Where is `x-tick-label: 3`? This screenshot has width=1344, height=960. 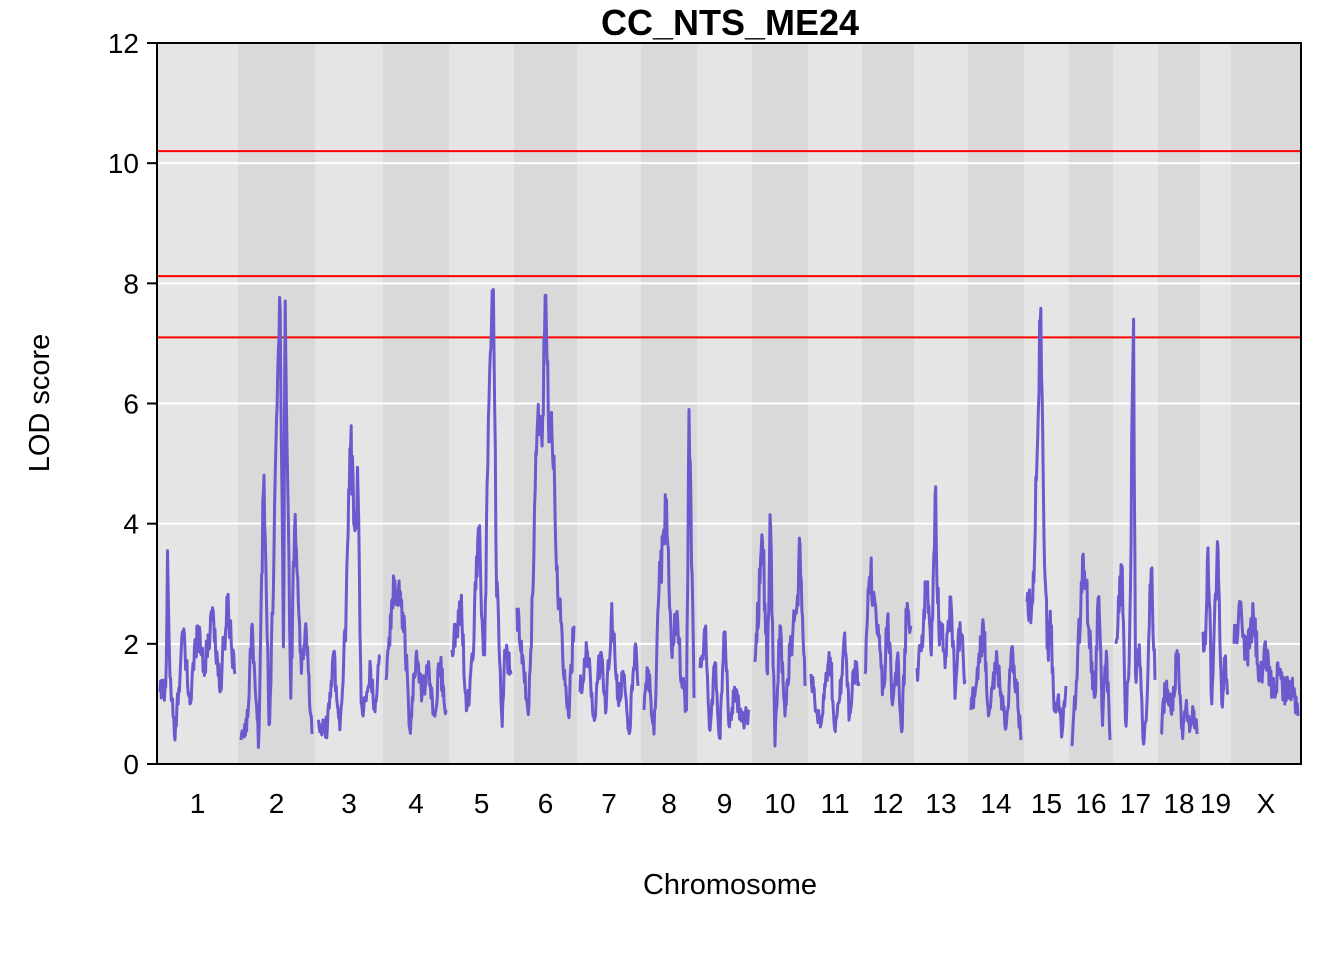 x-tick-label: 3 is located at coordinates (349, 803).